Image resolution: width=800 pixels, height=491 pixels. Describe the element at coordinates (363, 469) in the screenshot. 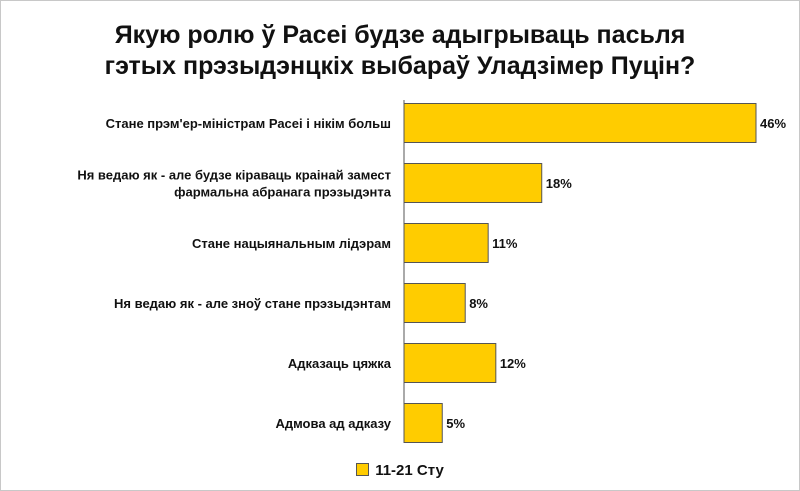

I see `legend-swatch` at that location.